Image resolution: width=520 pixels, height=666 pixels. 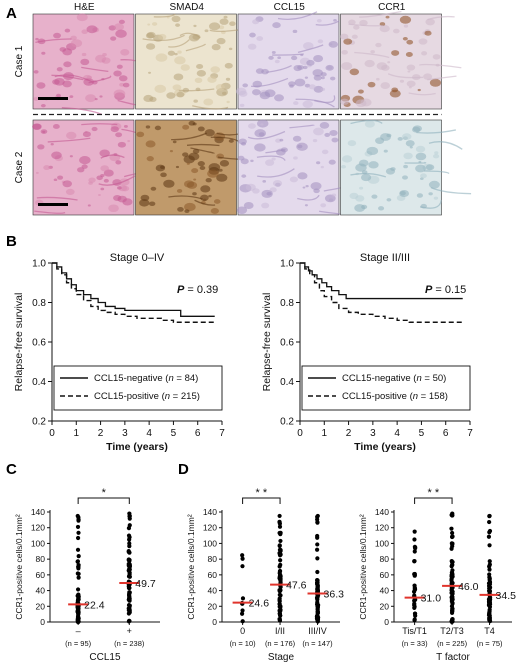 What do you see at coordinates (382, 528) in the screenshot?
I see `y-tick-label: 120` at bounding box center [382, 528].